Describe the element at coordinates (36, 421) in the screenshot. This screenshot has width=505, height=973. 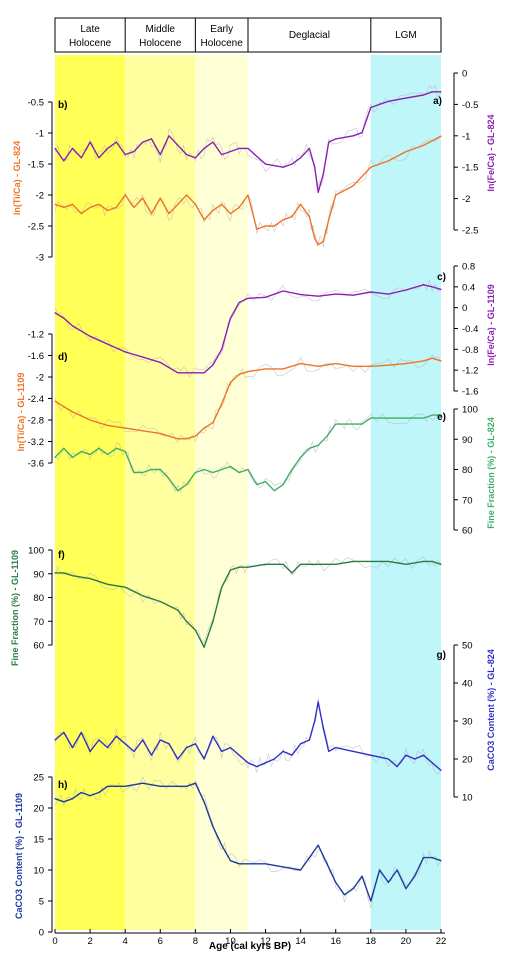
I see `y-tick-label: -2.8` at that location.